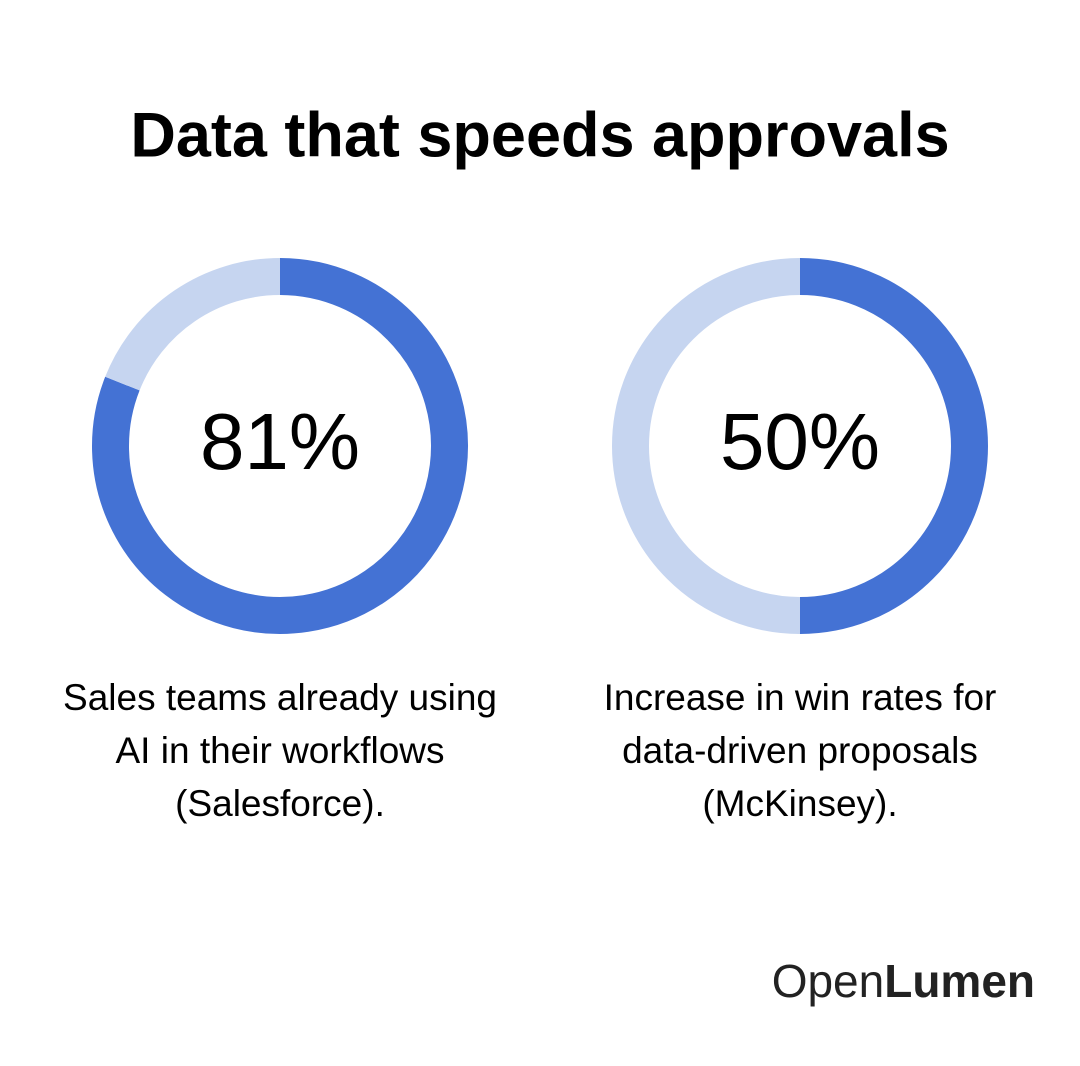  What do you see at coordinates (799, 803) in the screenshot?
I see `caption-line: (McKinsey).` at bounding box center [799, 803].